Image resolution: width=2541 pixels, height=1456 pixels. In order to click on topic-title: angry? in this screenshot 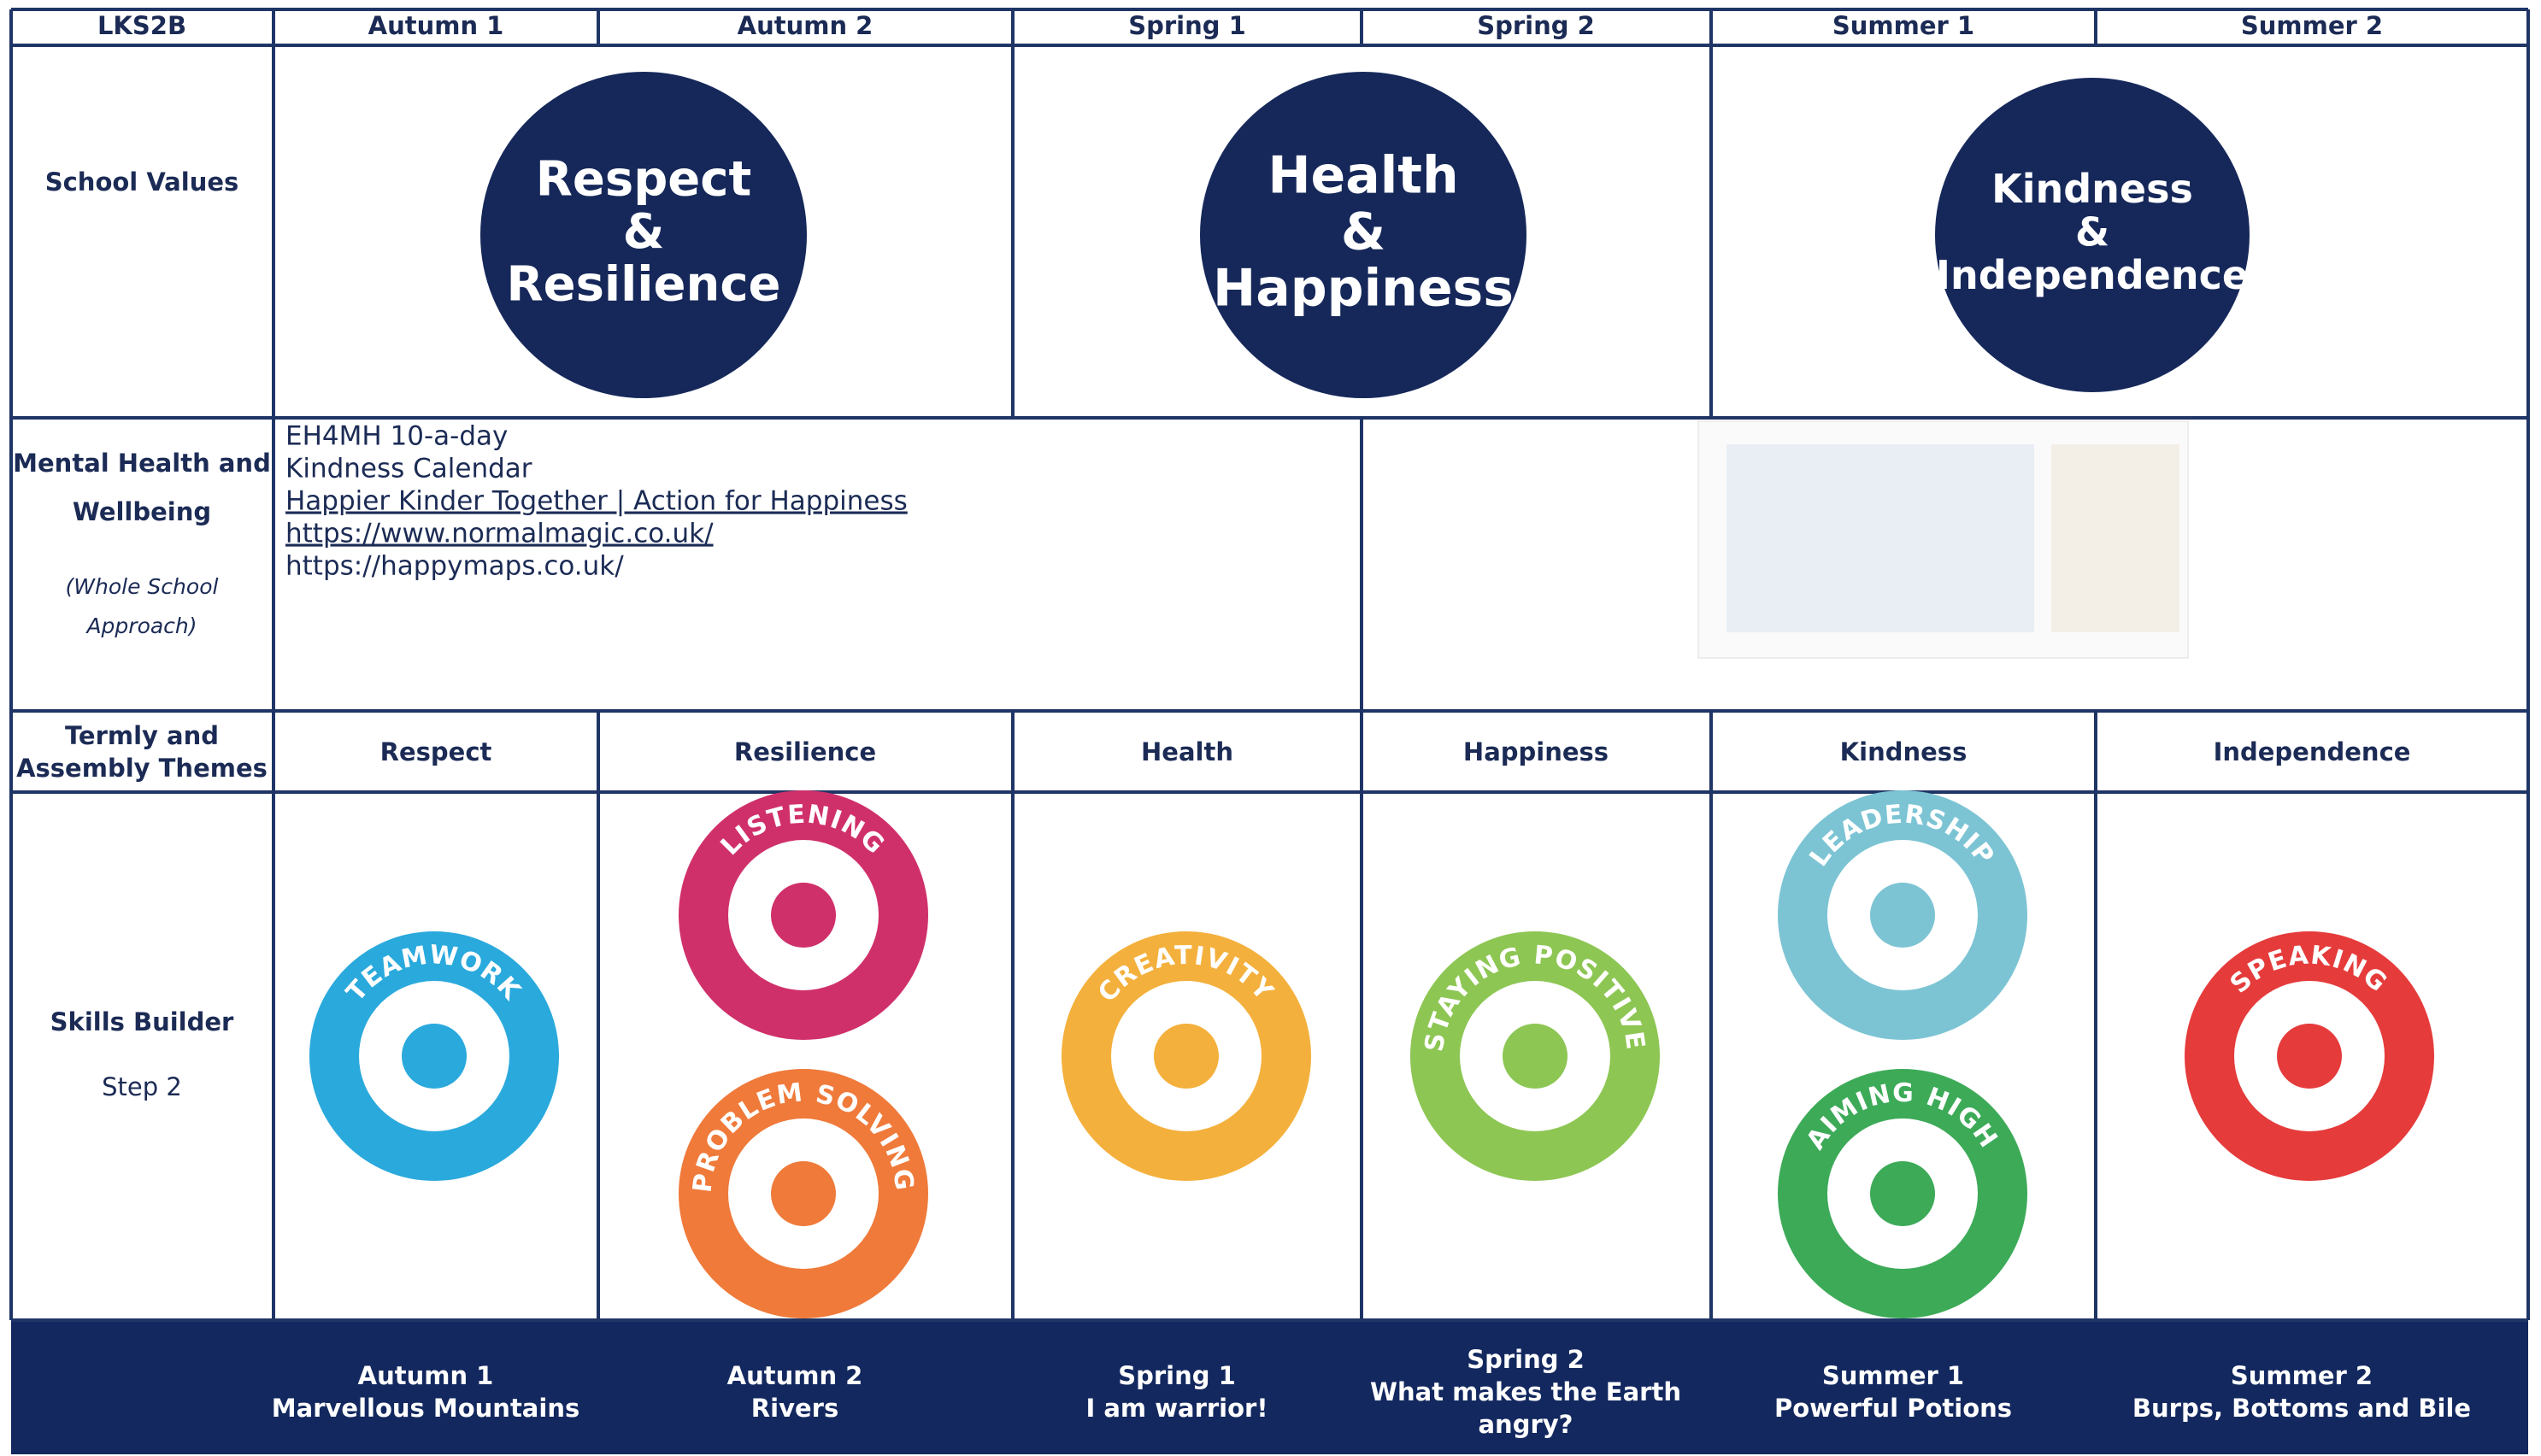, I will do `click(1525, 1424)`.